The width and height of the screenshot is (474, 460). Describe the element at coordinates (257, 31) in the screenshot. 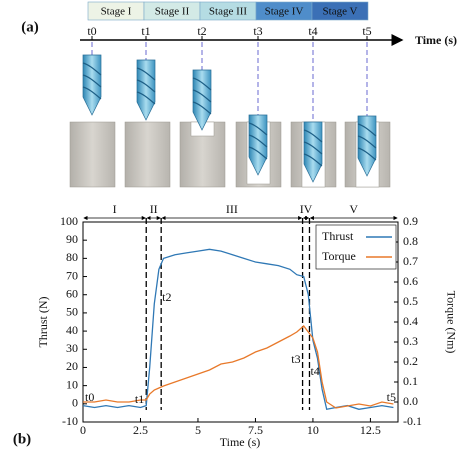

I see `time-point-label: t3` at that location.